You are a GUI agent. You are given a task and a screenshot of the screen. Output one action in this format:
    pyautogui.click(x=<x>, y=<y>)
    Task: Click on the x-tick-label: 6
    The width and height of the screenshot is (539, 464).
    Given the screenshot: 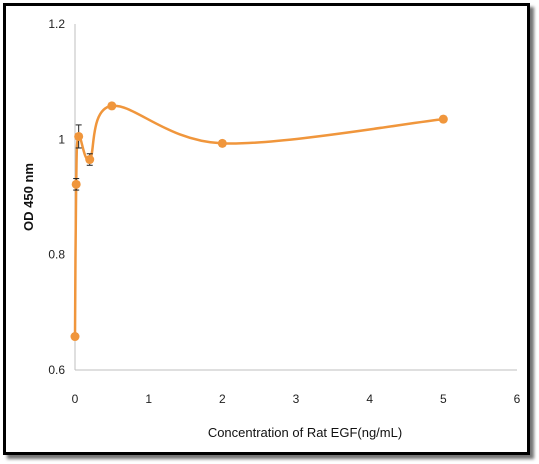 What is the action you would take?
    pyautogui.click(x=517, y=399)
    